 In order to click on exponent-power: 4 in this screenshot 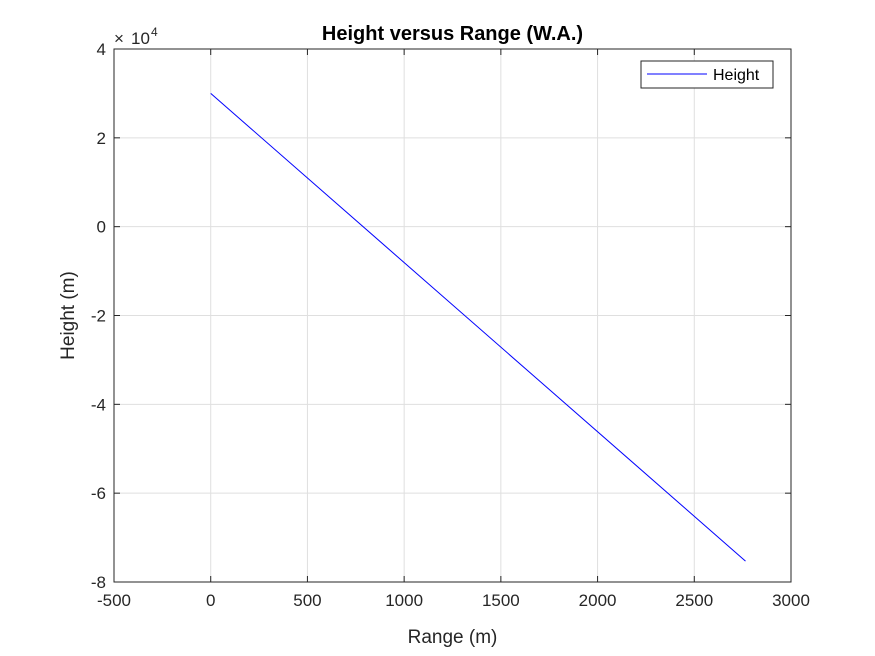, I will do `click(154, 32)`.